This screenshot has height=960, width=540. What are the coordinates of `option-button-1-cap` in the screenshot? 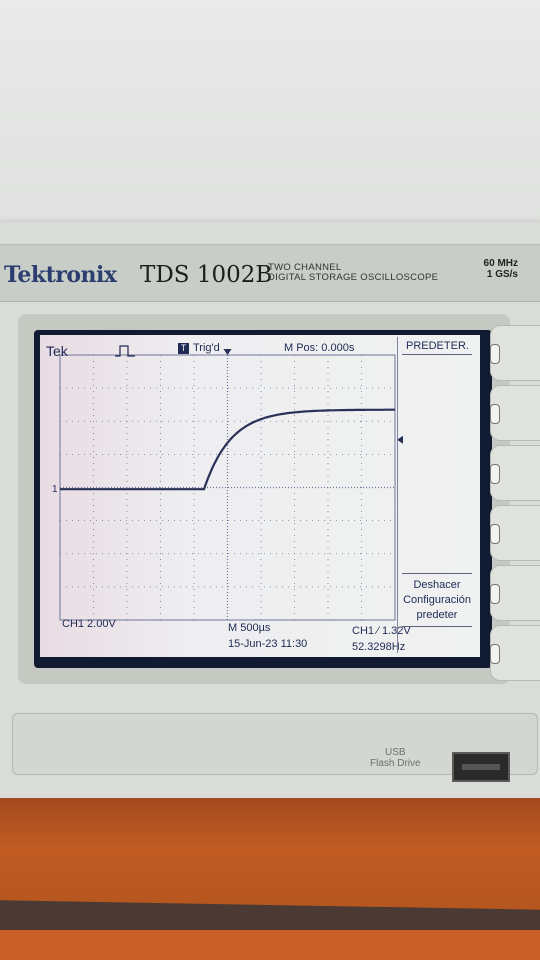 It's located at (495, 354).